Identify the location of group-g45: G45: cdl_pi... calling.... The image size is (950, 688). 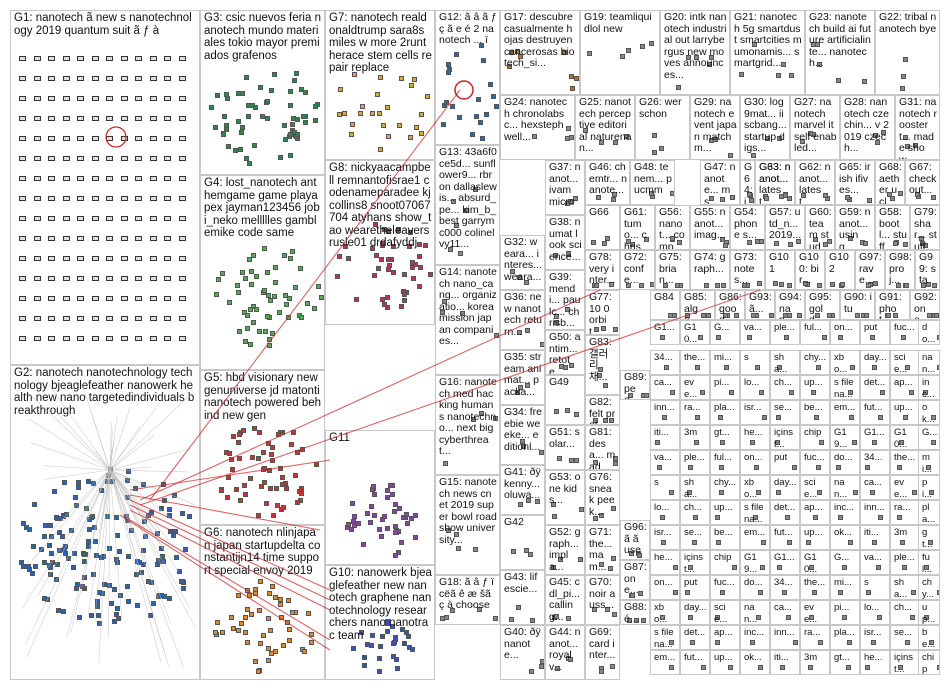
(565, 600).